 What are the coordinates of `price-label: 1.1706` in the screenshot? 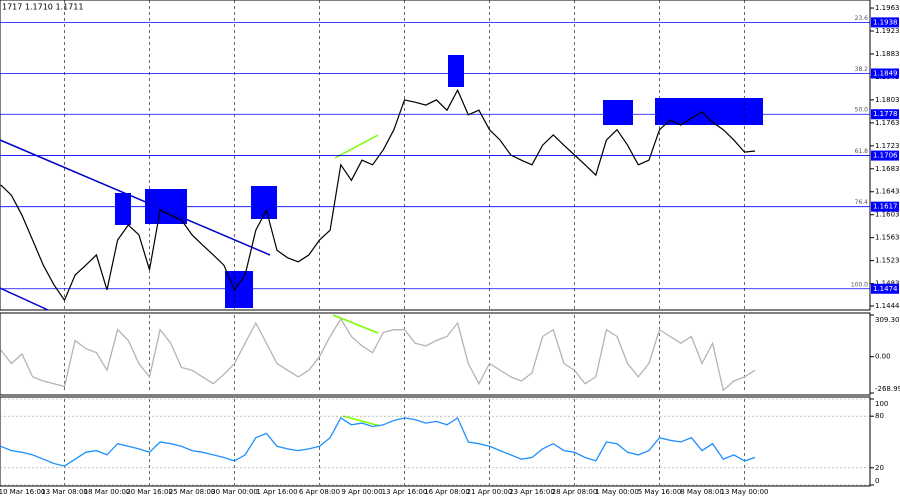 It's located at (885, 156).